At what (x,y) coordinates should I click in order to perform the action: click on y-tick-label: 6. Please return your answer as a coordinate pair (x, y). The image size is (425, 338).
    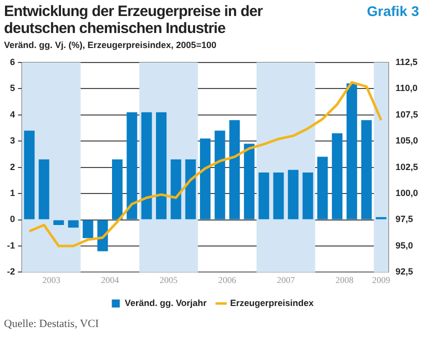
    Looking at the image, I should click on (12, 61).